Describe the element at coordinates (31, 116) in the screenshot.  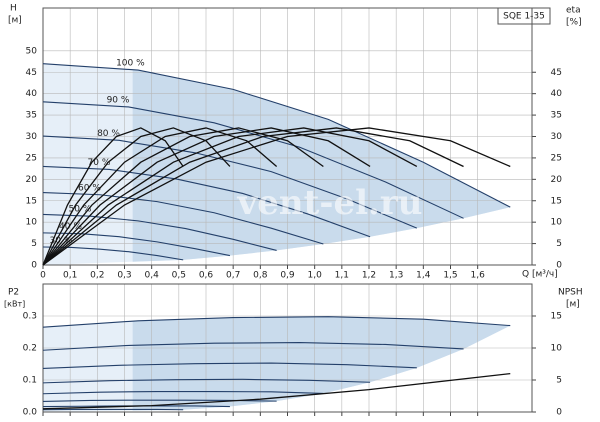
I see `y-tick-label: 35` at that location.